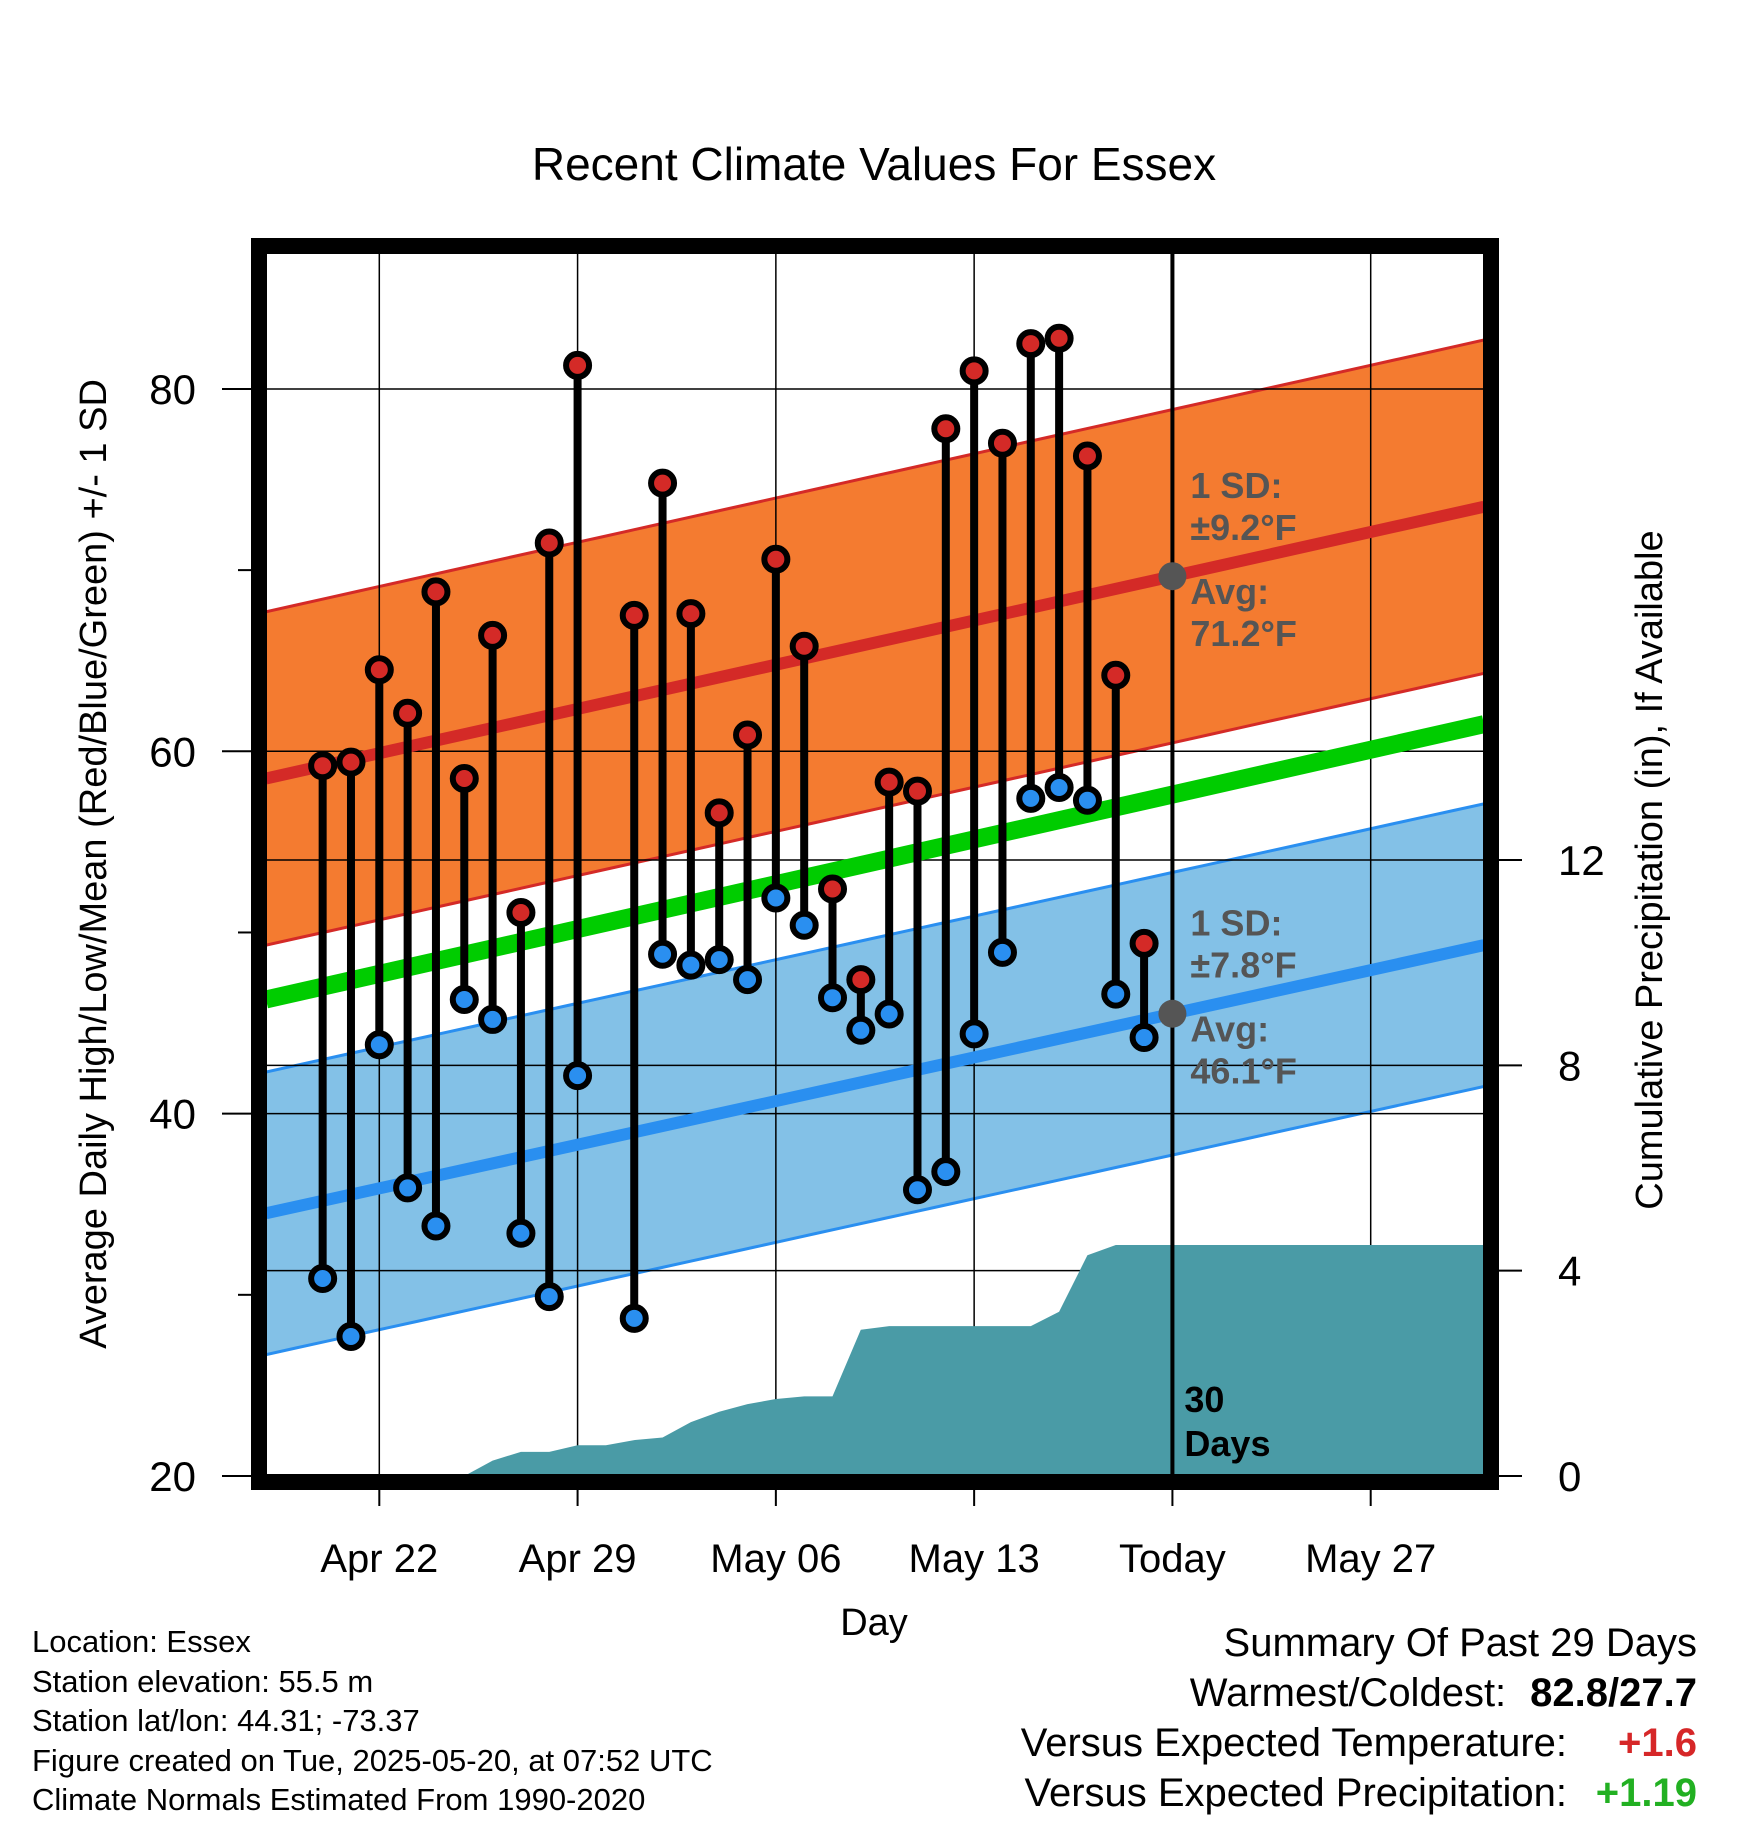 The width and height of the screenshot is (1748, 1828). What do you see at coordinates (1293, 1743) in the screenshot?
I see `temp-departure-label: Versus Expected Temperature:` at bounding box center [1293, 1743].